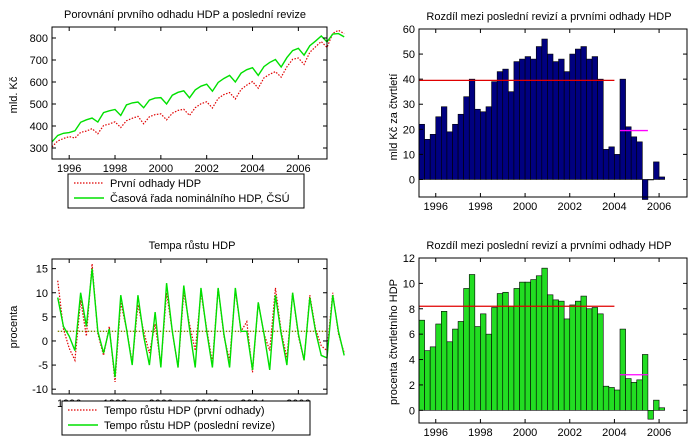 Image resolution: width=690 pixels, height=436 pixels. Describe the element at coordinates (184, 411) in the screenshot. I see `legend-label-first-estimates: Tempo růstu HDP (první odhady)` at that location.